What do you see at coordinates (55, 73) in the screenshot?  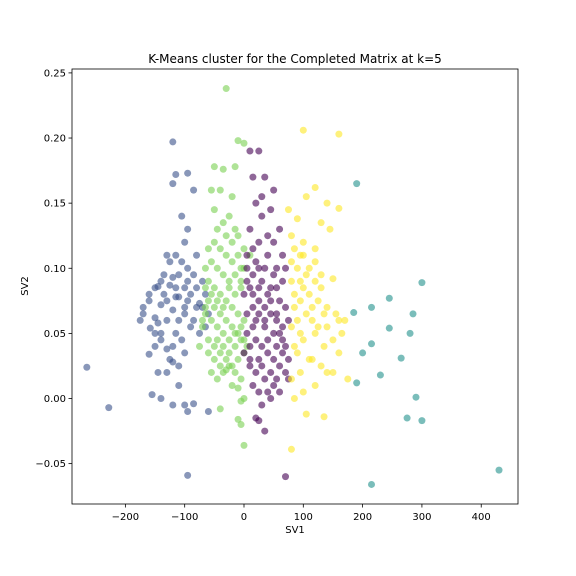 I see `y-tick-label: 0.25` at bounding box center [55, 73].